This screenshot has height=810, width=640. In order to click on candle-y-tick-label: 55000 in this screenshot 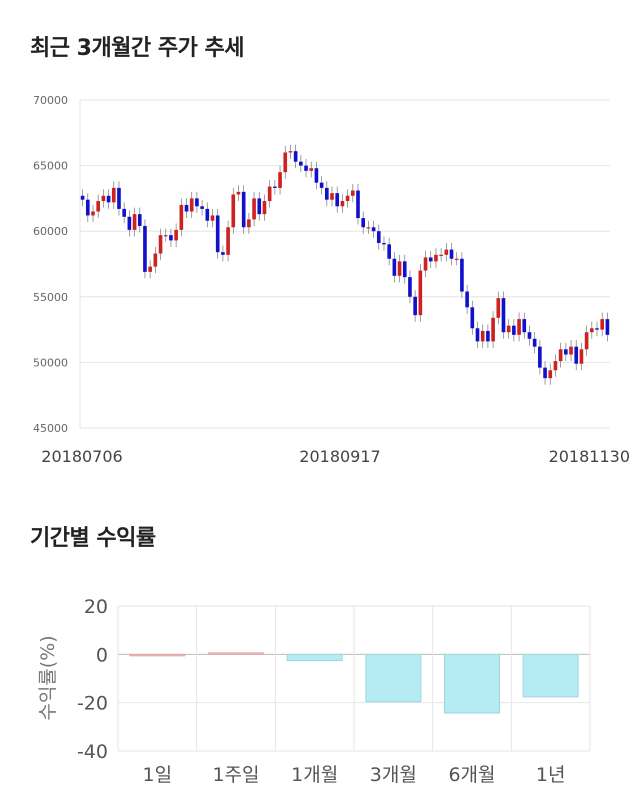, I will do `click(50, 297)`.